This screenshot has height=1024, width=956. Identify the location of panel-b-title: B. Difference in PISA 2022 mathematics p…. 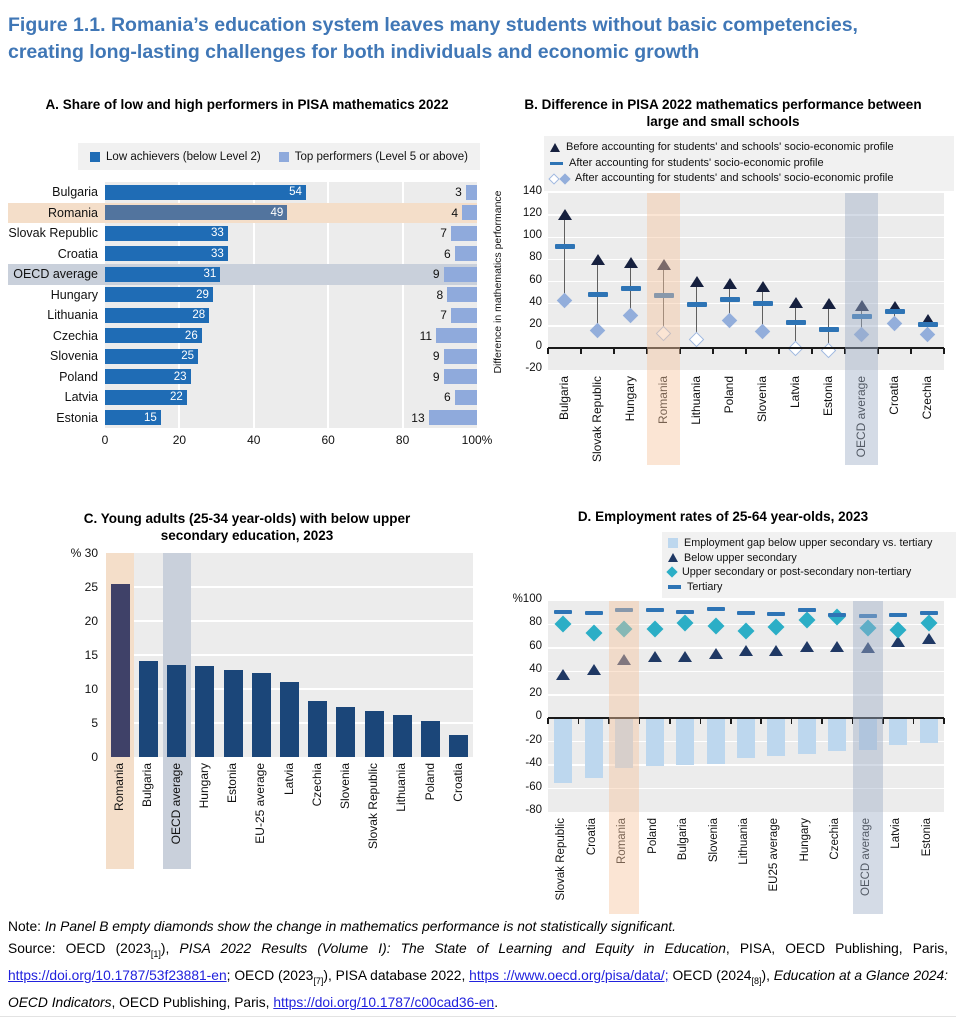
(723, 113).